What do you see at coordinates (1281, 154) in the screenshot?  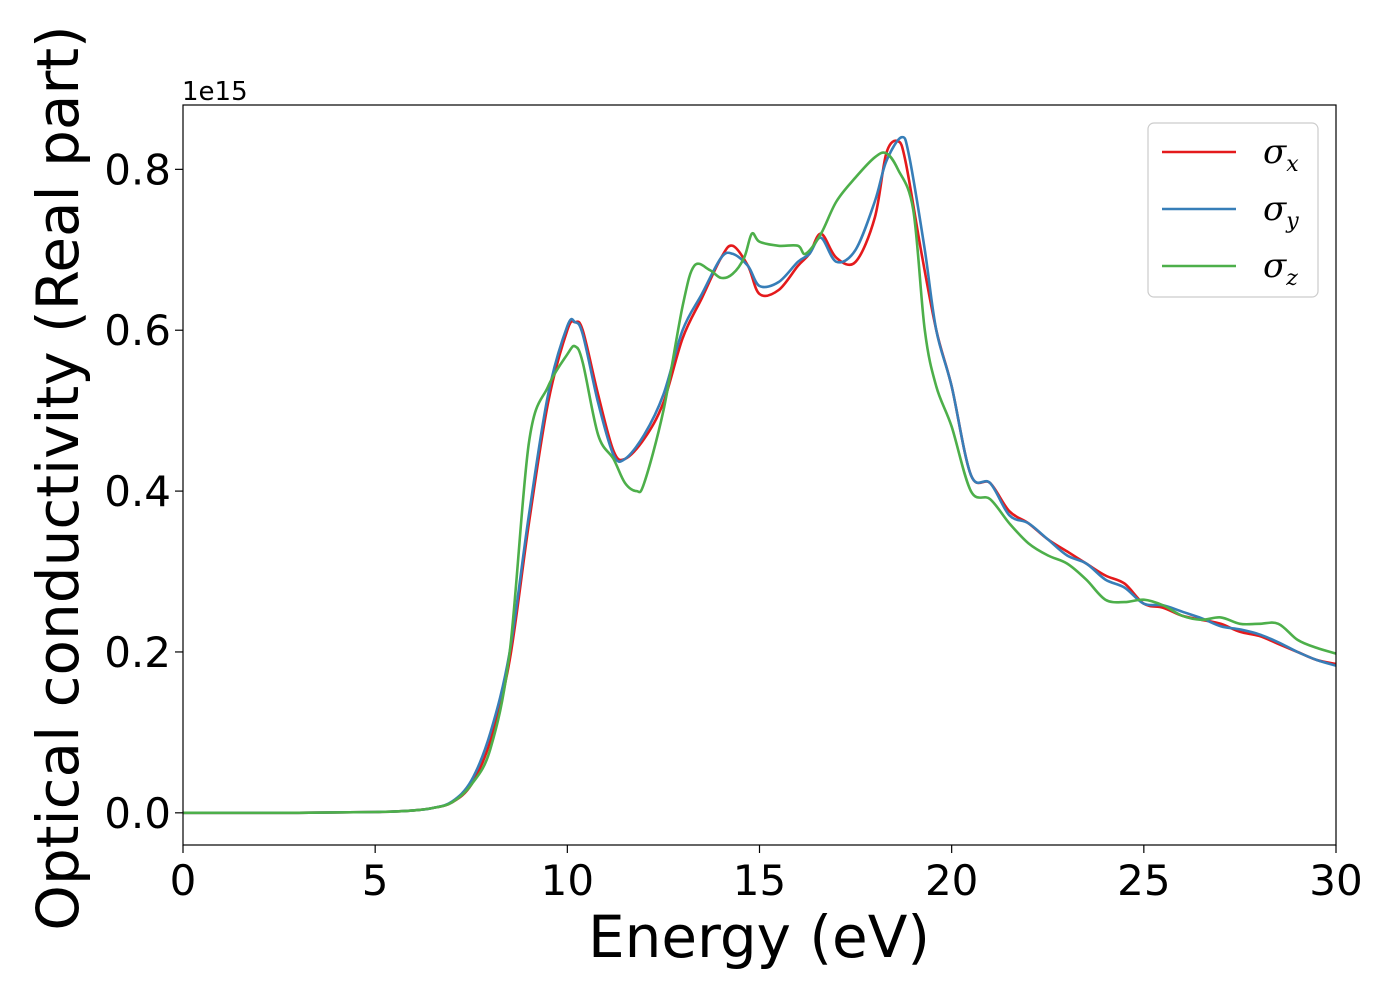 I see `legend-label-x: σx` at bounding box center [1281, 154].